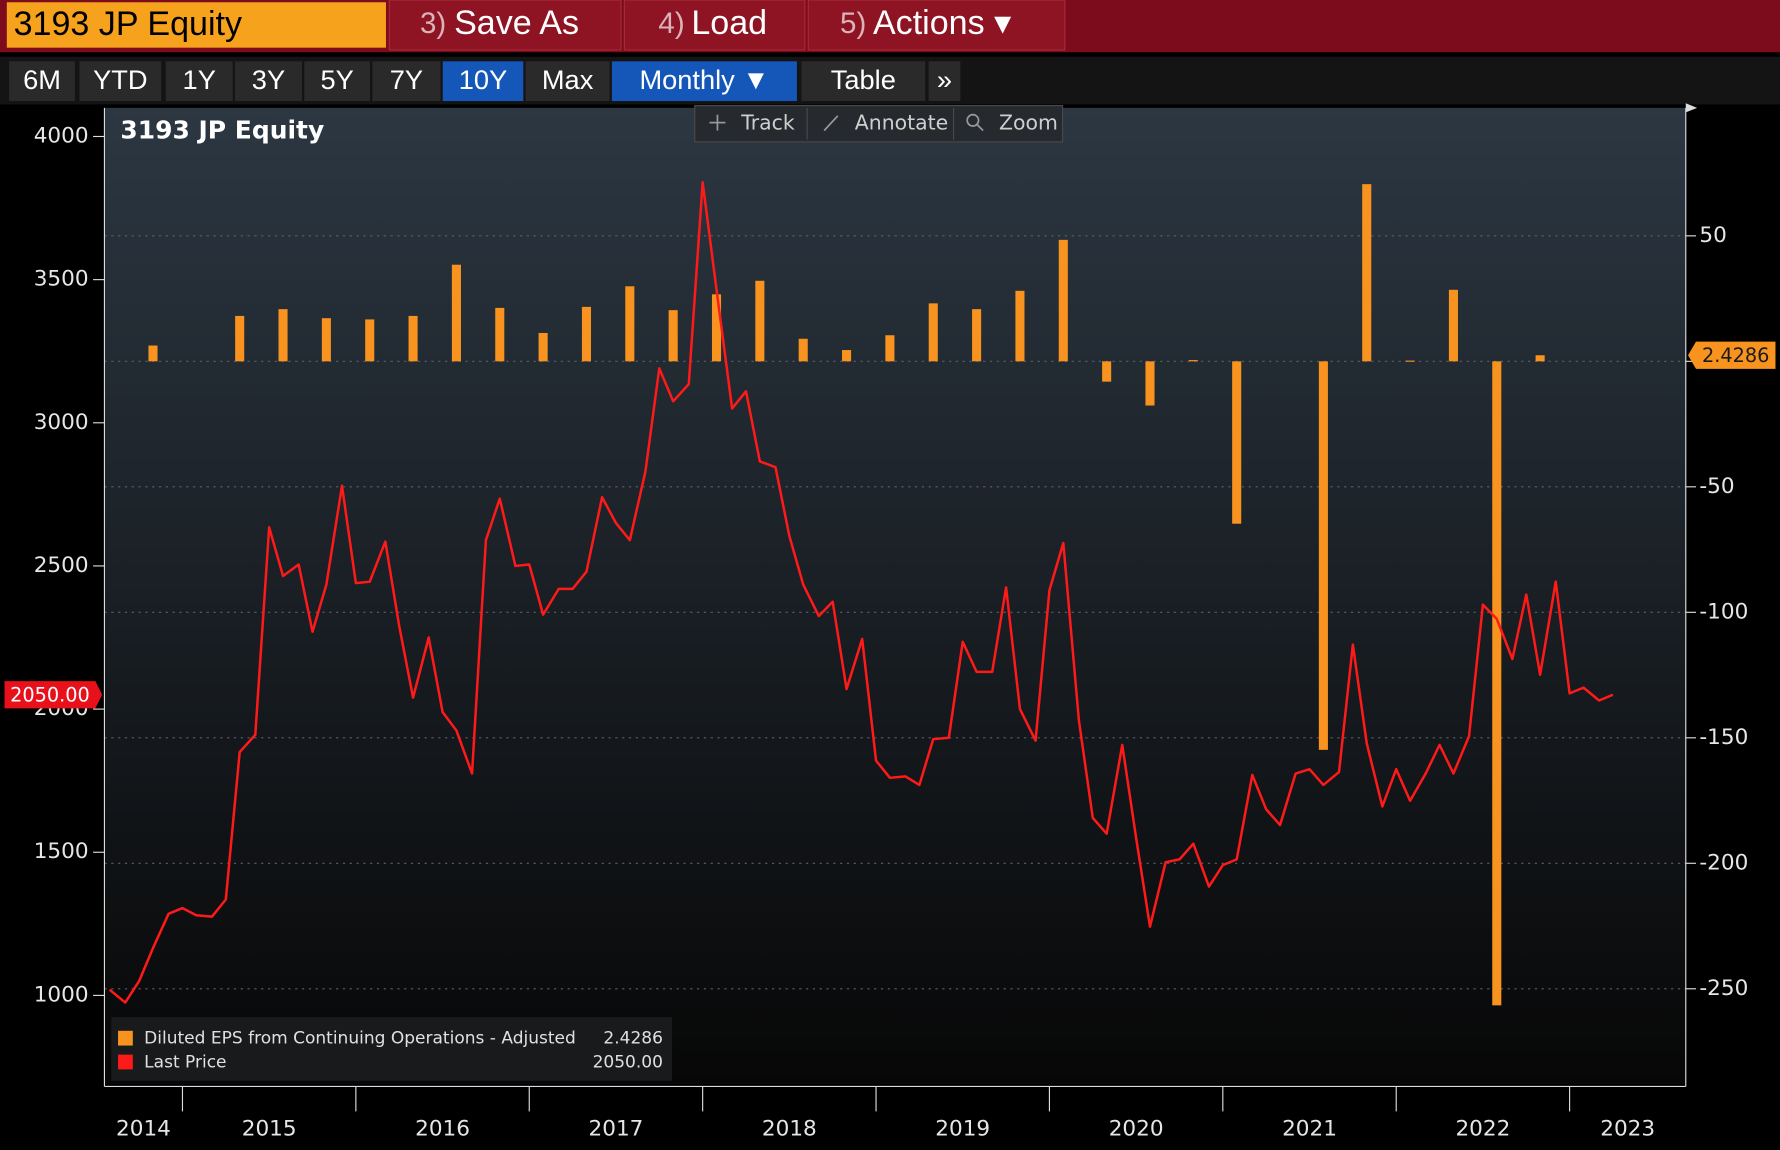 The width and height of the screenshot is (1780, 1150). I want to click on x-tick-label: 2016, so click(442, 1129).